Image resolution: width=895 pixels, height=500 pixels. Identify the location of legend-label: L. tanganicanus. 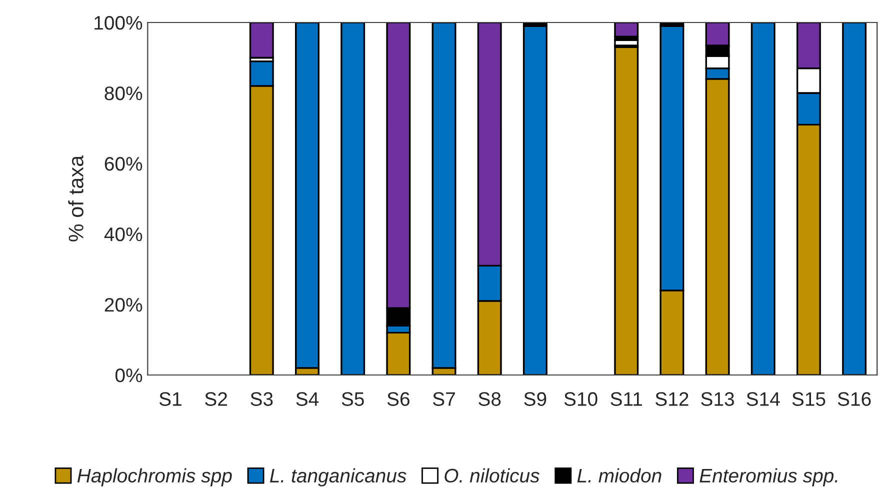
(338, 477).